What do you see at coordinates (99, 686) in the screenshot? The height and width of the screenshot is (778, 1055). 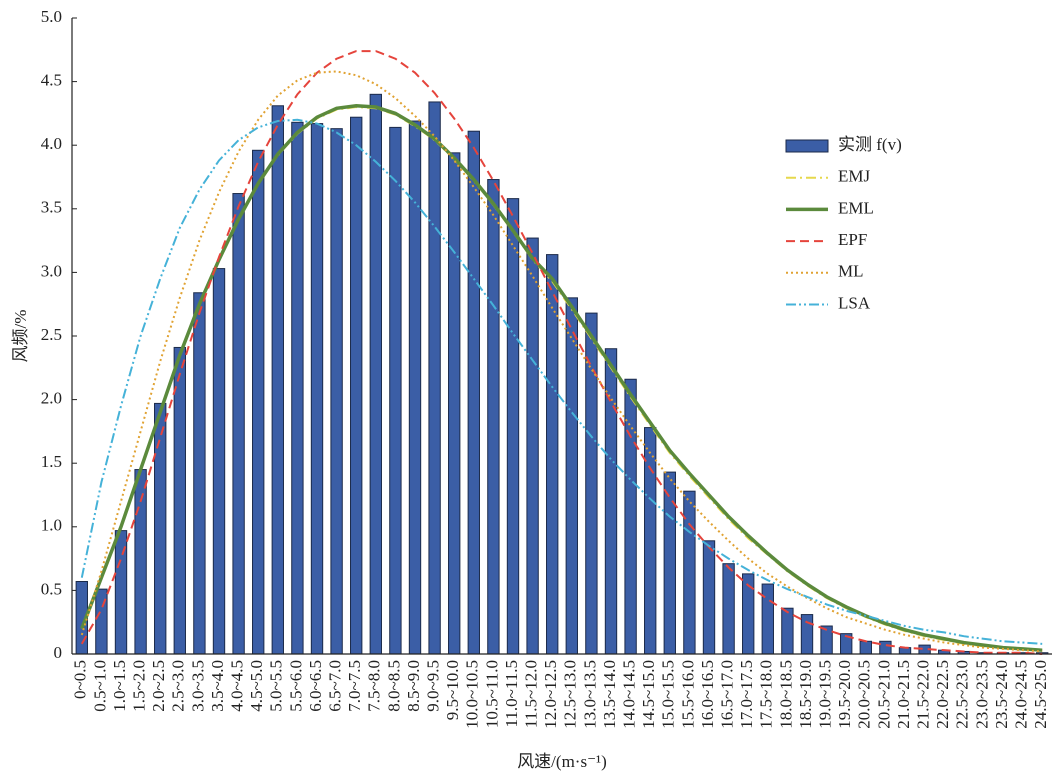 I see `x-tick-label: 0.5~1.0` at bounding box center [99, 686].